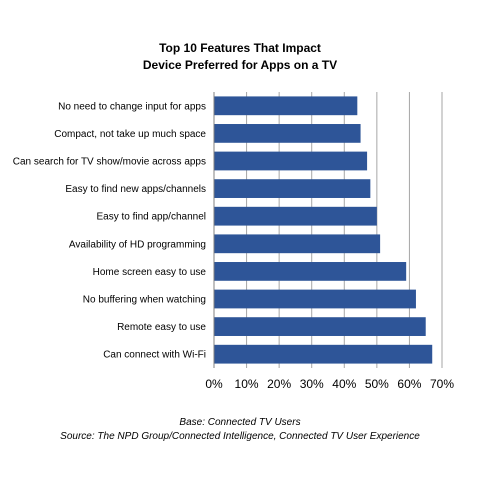 This screenshot has height=480, width=480. I want to click on x-tick-label: 10%, so click(247, 384).